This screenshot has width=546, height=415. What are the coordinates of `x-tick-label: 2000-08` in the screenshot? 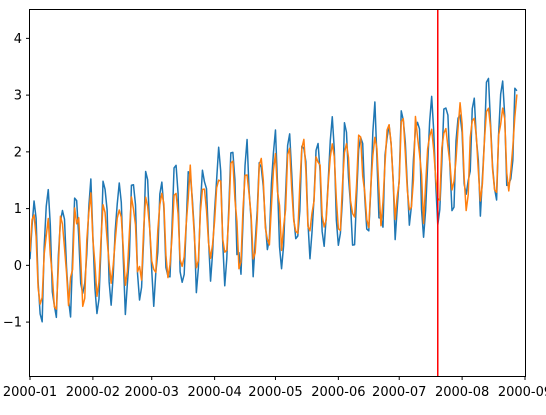 It's located at (462, 392).